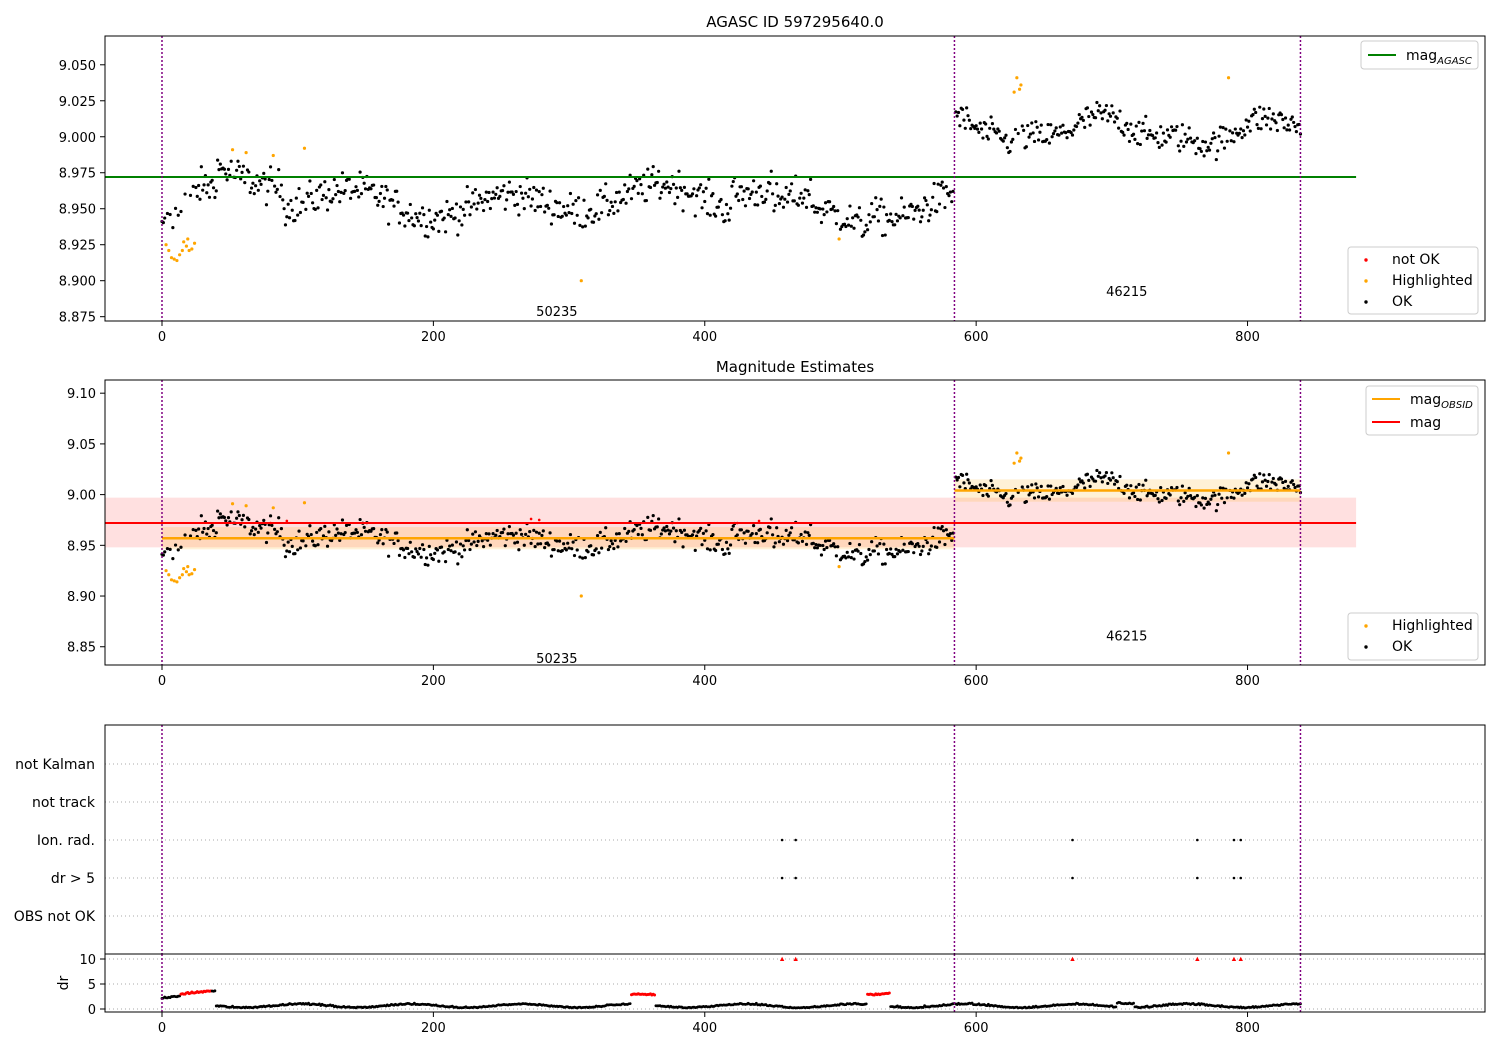 The width and height of the screenshot is (1500, 1050). What do you see at coordinates (1432, 626) in the screenshot?
I see `legend-label-highlighted: Highlighted` at bounding box center [1432, 626].